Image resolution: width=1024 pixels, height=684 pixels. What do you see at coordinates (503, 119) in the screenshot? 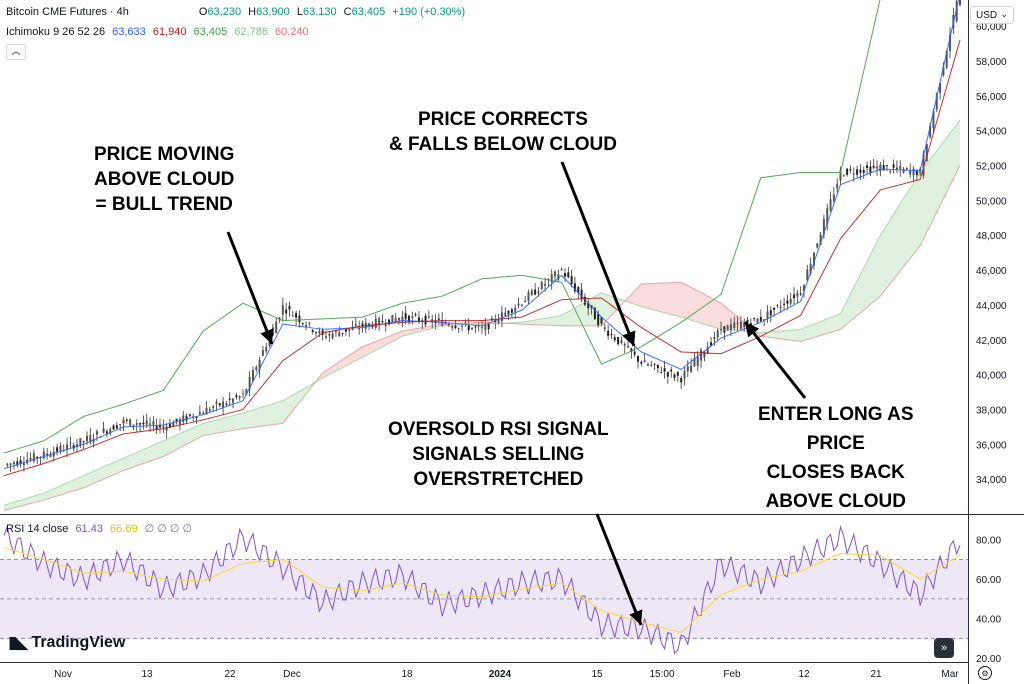
I see `annotation-line: PRICE CORRECTS` at bounding box center [503, 119].